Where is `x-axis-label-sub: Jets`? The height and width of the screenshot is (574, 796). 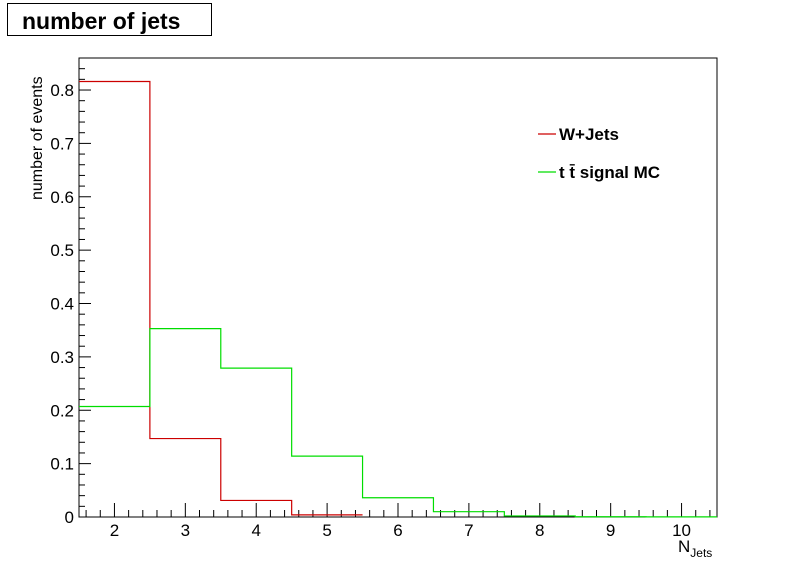
x-axis-label-sub: Jets is located at coordinates (701, 553).